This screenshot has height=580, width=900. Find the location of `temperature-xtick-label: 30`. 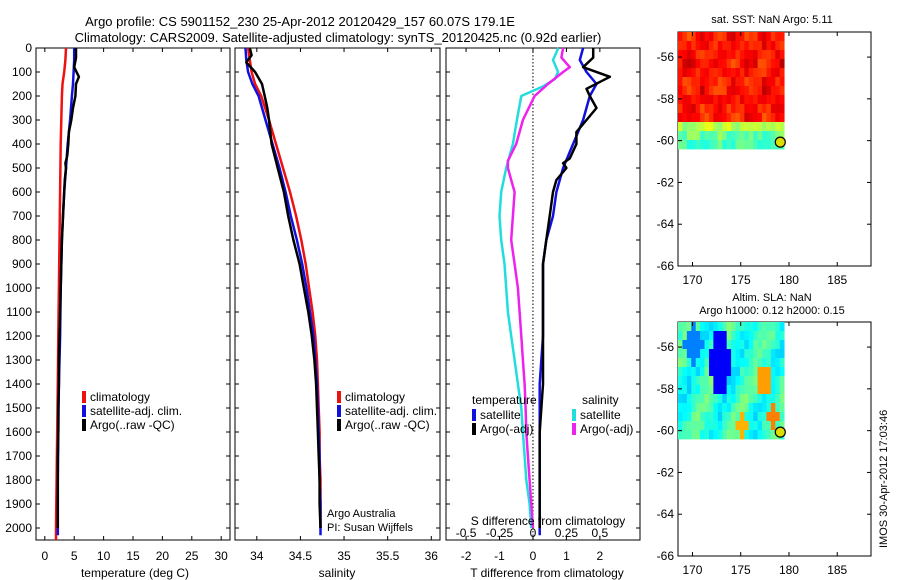

temperature-xtick-label: 30 is located at coordinates (222, 556).